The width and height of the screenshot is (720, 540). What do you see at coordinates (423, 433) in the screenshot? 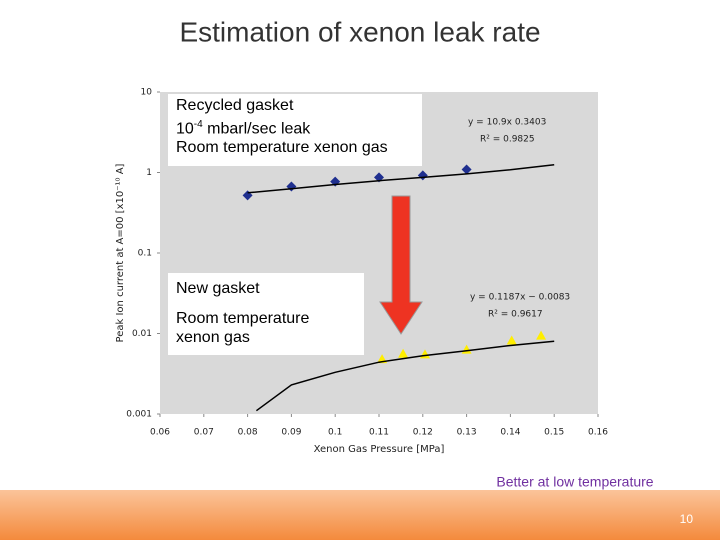
I see `x-tick-label: 0.12` at bounding box center [423, 433].